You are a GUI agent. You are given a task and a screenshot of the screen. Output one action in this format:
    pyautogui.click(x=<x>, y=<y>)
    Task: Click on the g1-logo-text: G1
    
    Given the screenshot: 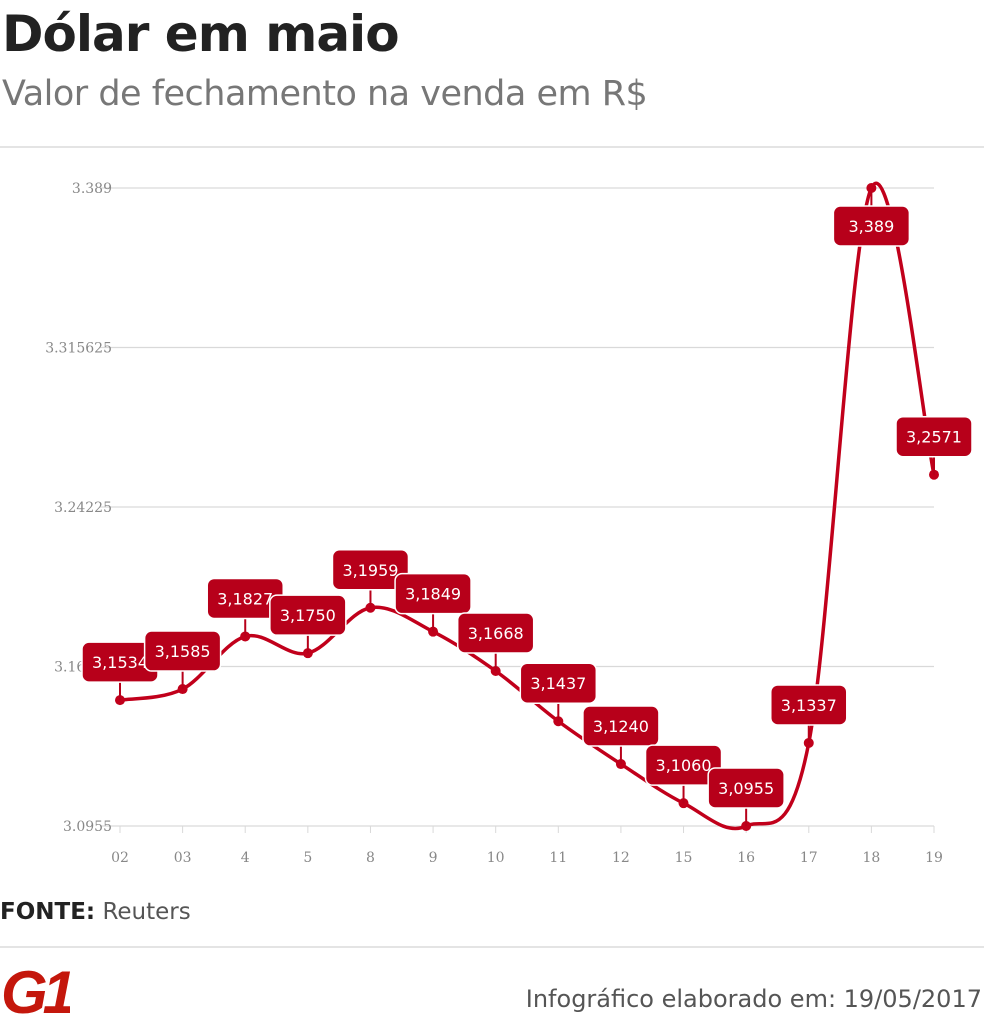 What is the action you would take?
    pyautogui.click(x=35, y=991)
    